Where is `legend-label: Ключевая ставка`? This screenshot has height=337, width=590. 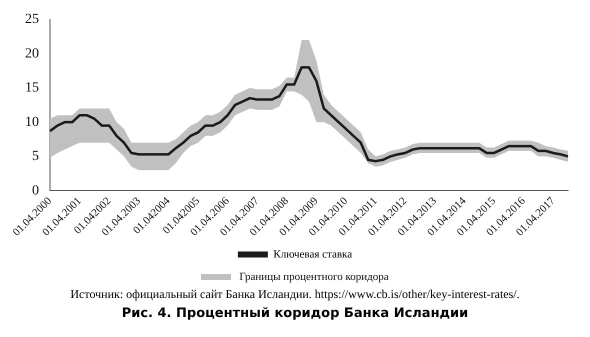 legend-label: Ключевая ставка is located at coordinates (312, 254).